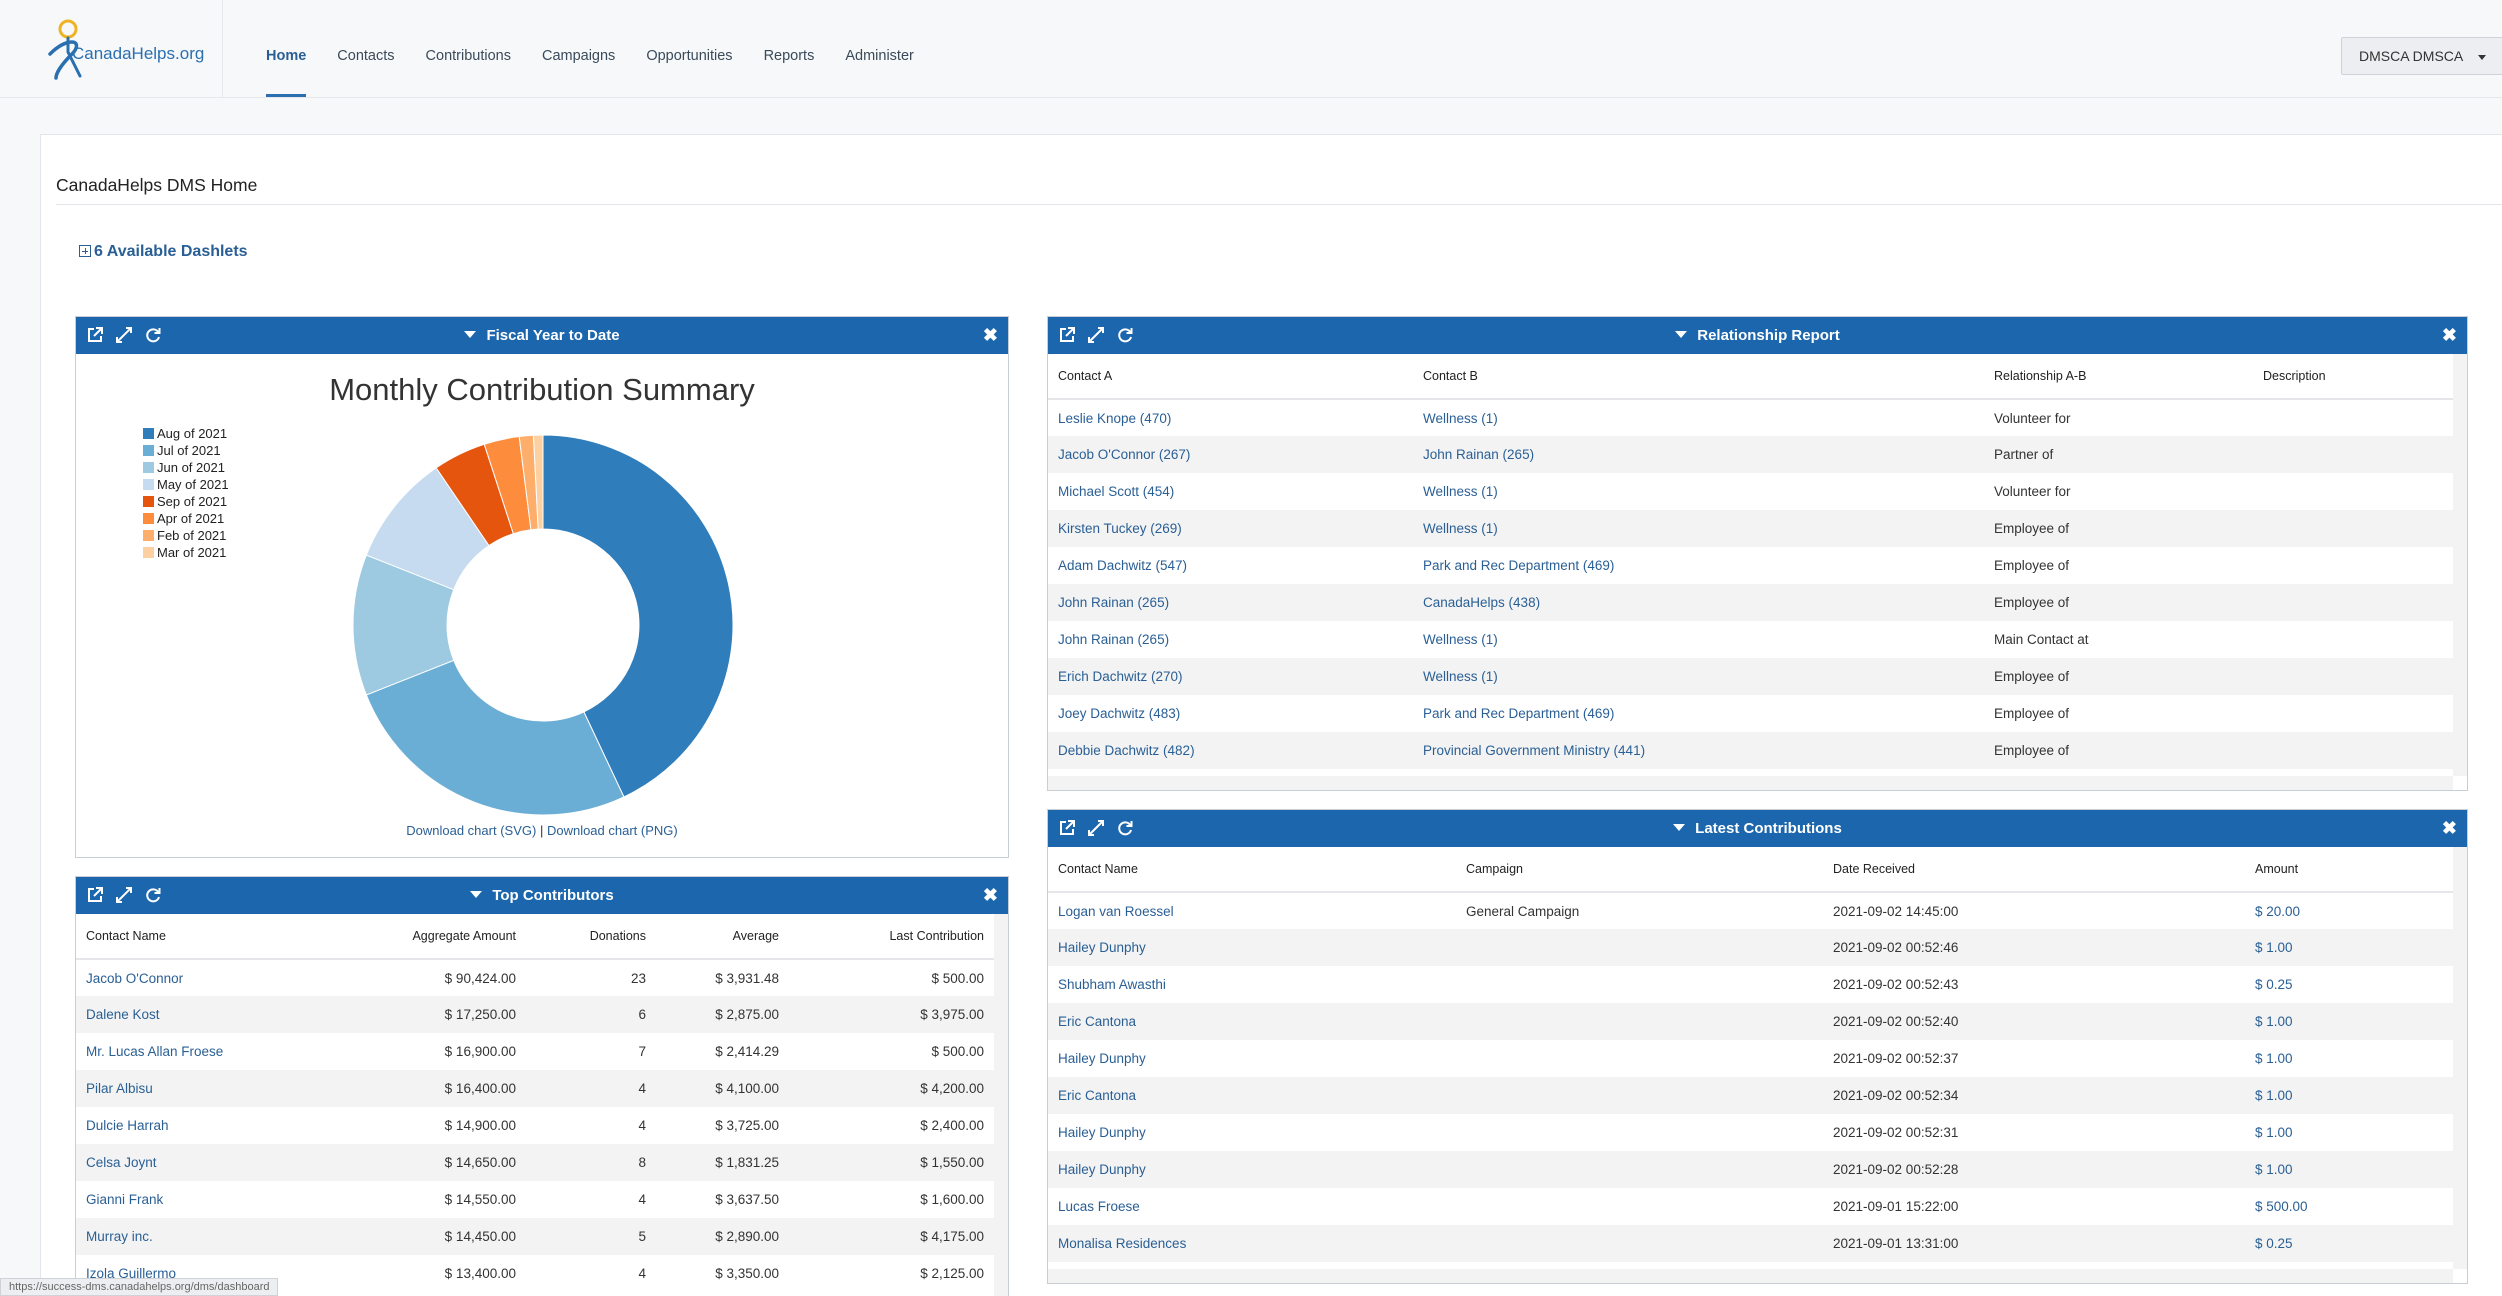  I want to click on user-menu-button: DMSCA DMSCA, so click(2421, 56).